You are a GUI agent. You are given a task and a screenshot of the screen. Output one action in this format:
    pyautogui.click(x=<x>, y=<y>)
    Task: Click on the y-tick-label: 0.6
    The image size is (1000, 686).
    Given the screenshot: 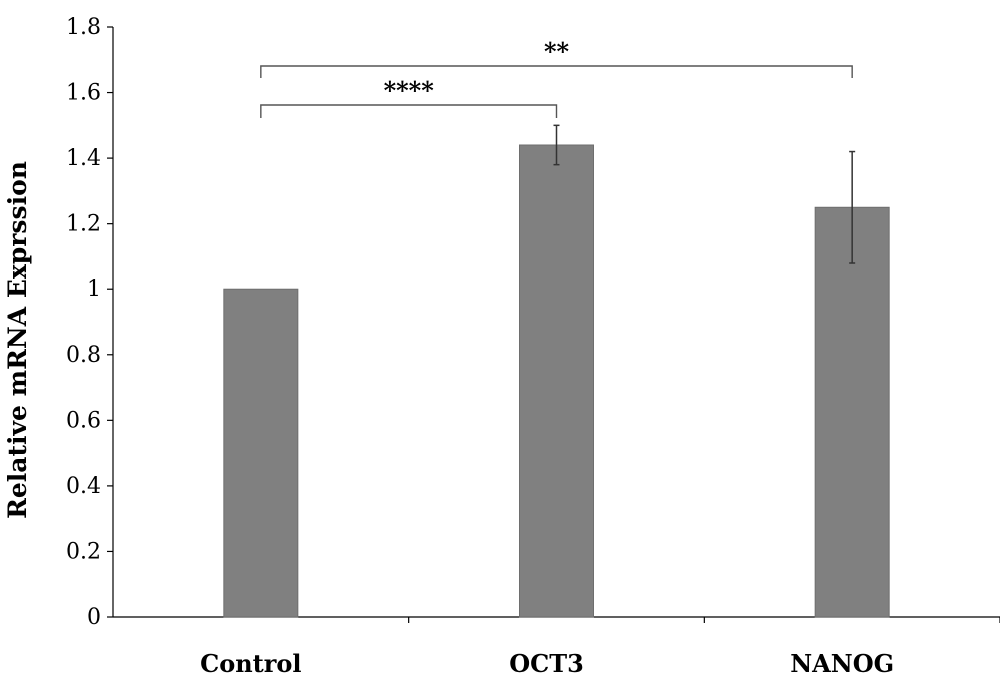 What is the action you would take?
    pyautogui.click(x=83, y=420)
    